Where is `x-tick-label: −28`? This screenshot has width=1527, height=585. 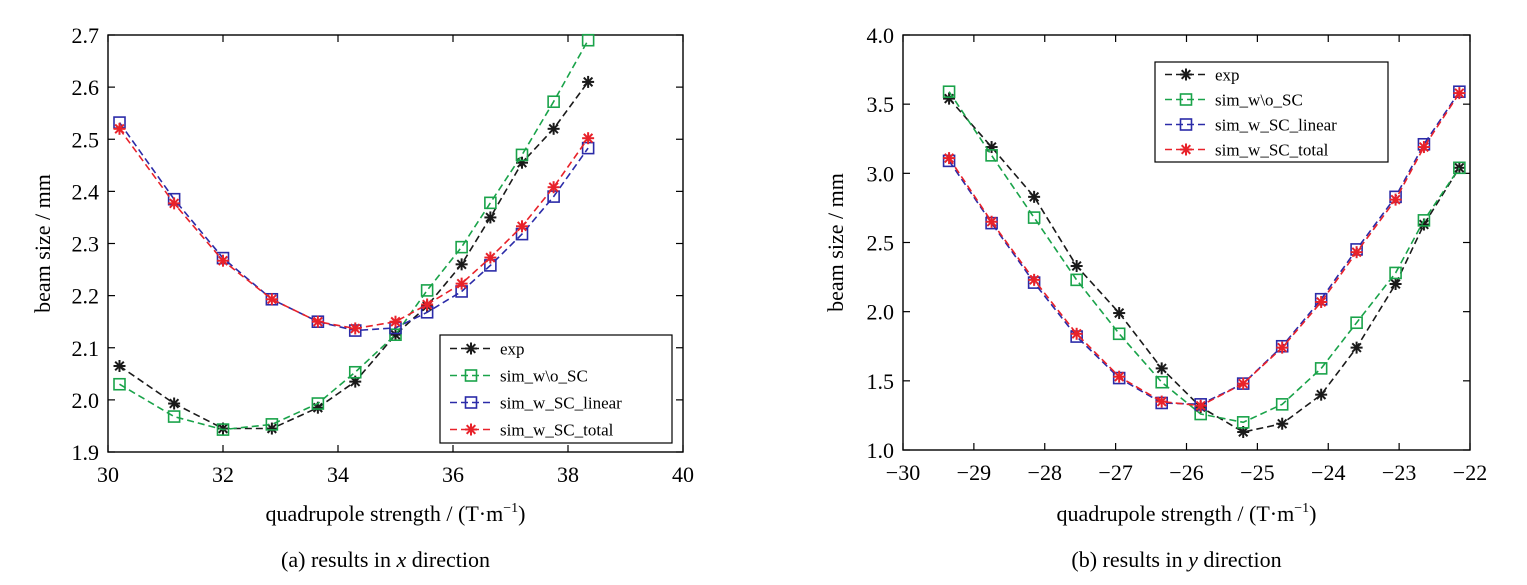 x-tick-label: −28 is located at coordinates (1045, 472).